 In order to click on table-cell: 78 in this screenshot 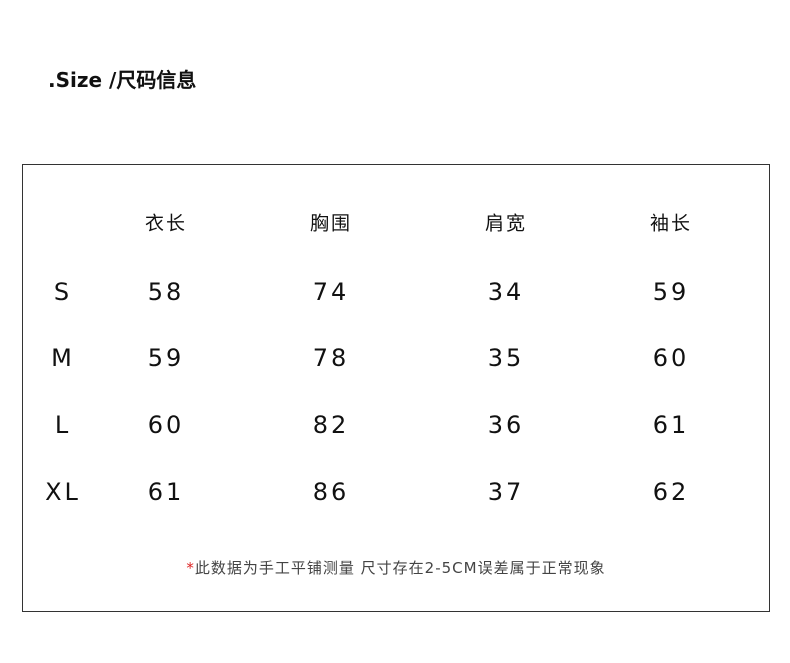, I will do `click(331, 358)`.